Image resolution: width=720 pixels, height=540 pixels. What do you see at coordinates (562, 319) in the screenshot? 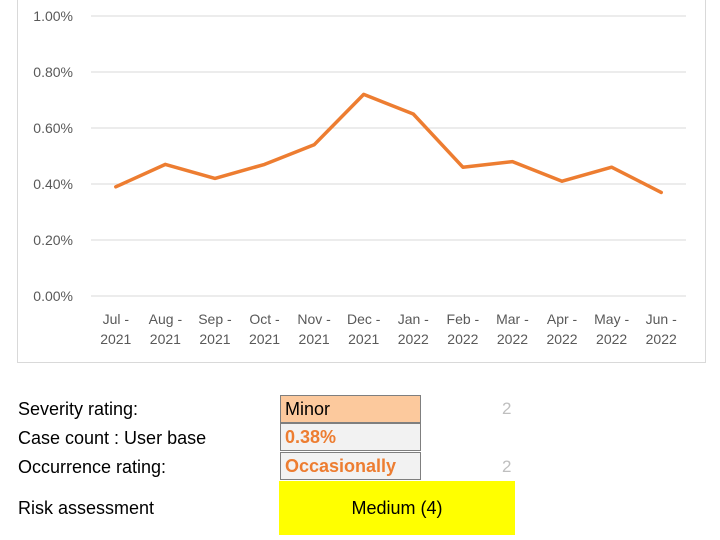
I see `x-tick-label: Apr -` at bounding box center [562, 319].